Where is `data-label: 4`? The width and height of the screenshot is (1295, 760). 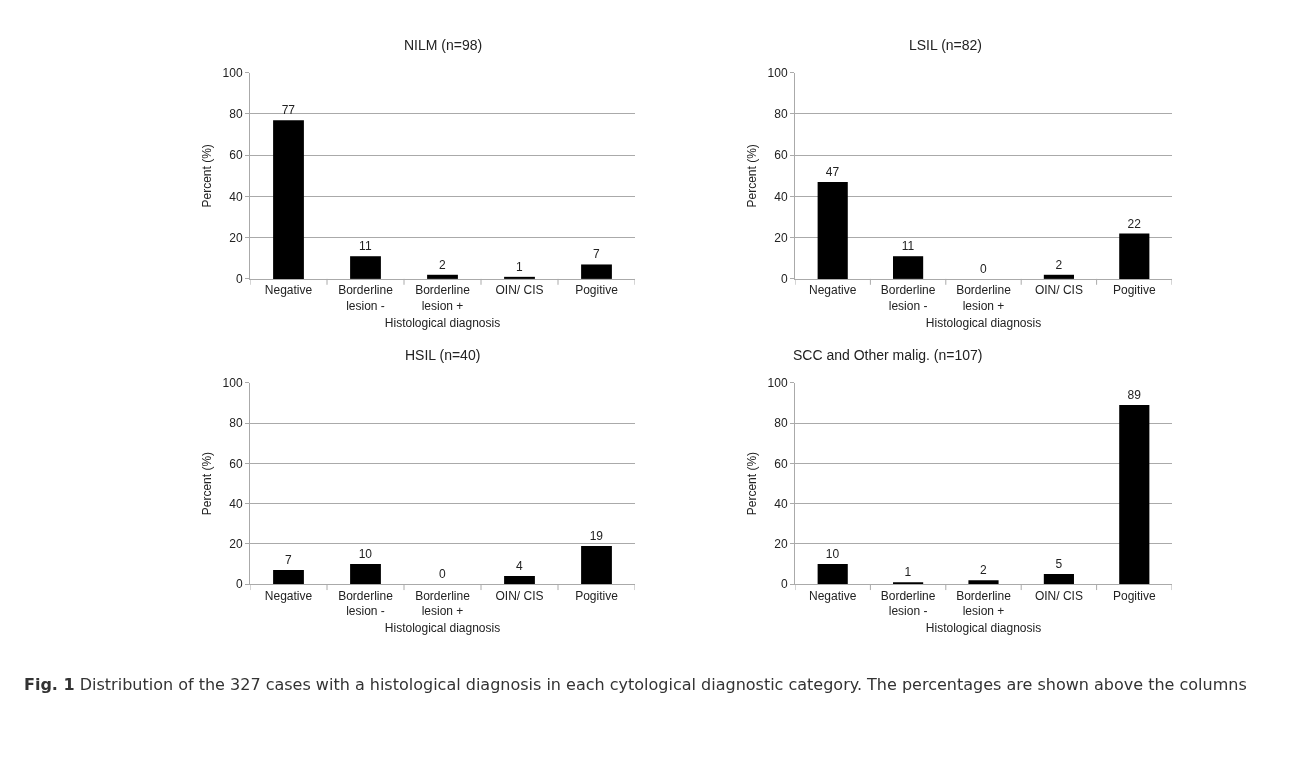 data-label: 4 is located at coordinates (519, 566).